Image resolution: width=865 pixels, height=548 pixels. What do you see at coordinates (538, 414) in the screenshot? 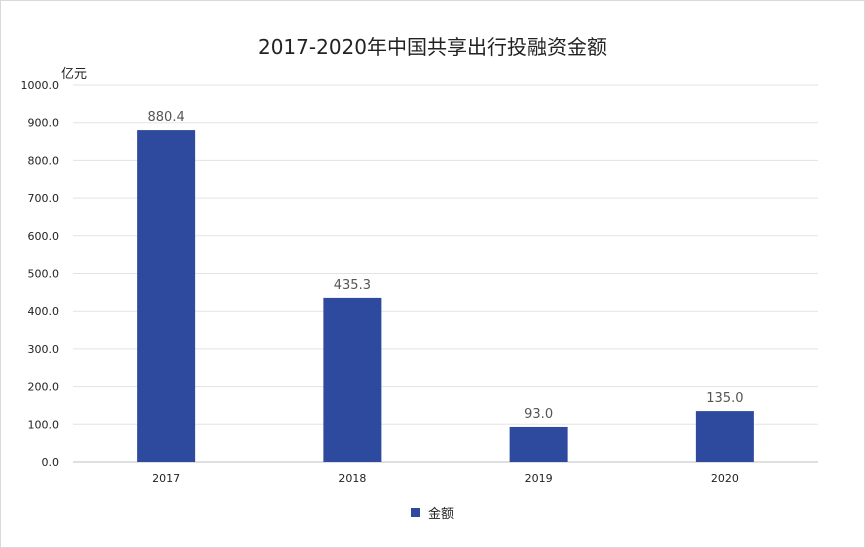
I see `data-label: 93.0` at bounding box center [538, 414].